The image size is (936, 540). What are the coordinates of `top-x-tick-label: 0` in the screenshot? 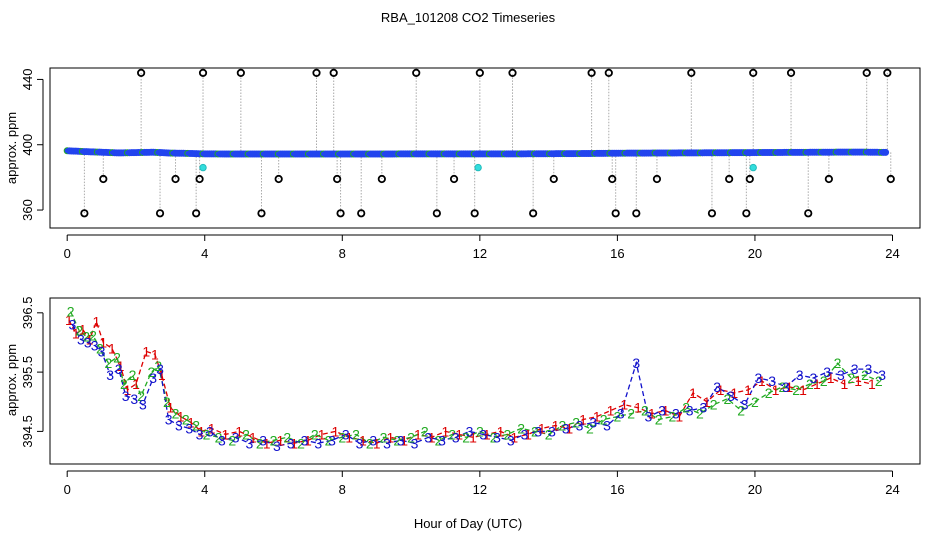 It's located at (67, 253).